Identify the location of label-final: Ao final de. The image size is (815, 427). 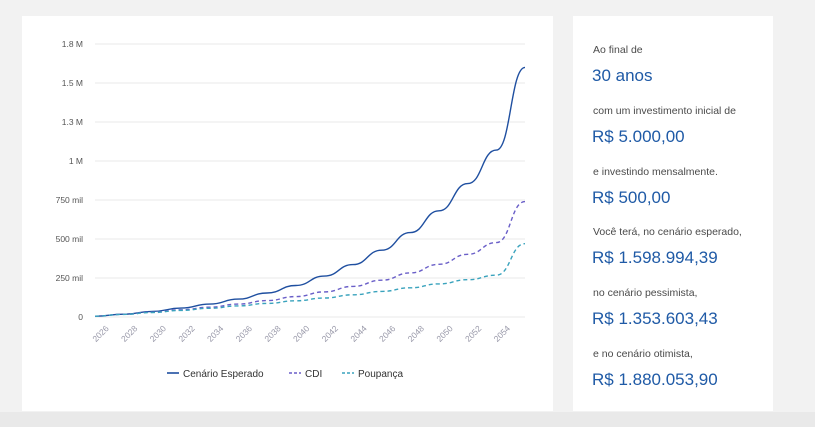
(618, 50).